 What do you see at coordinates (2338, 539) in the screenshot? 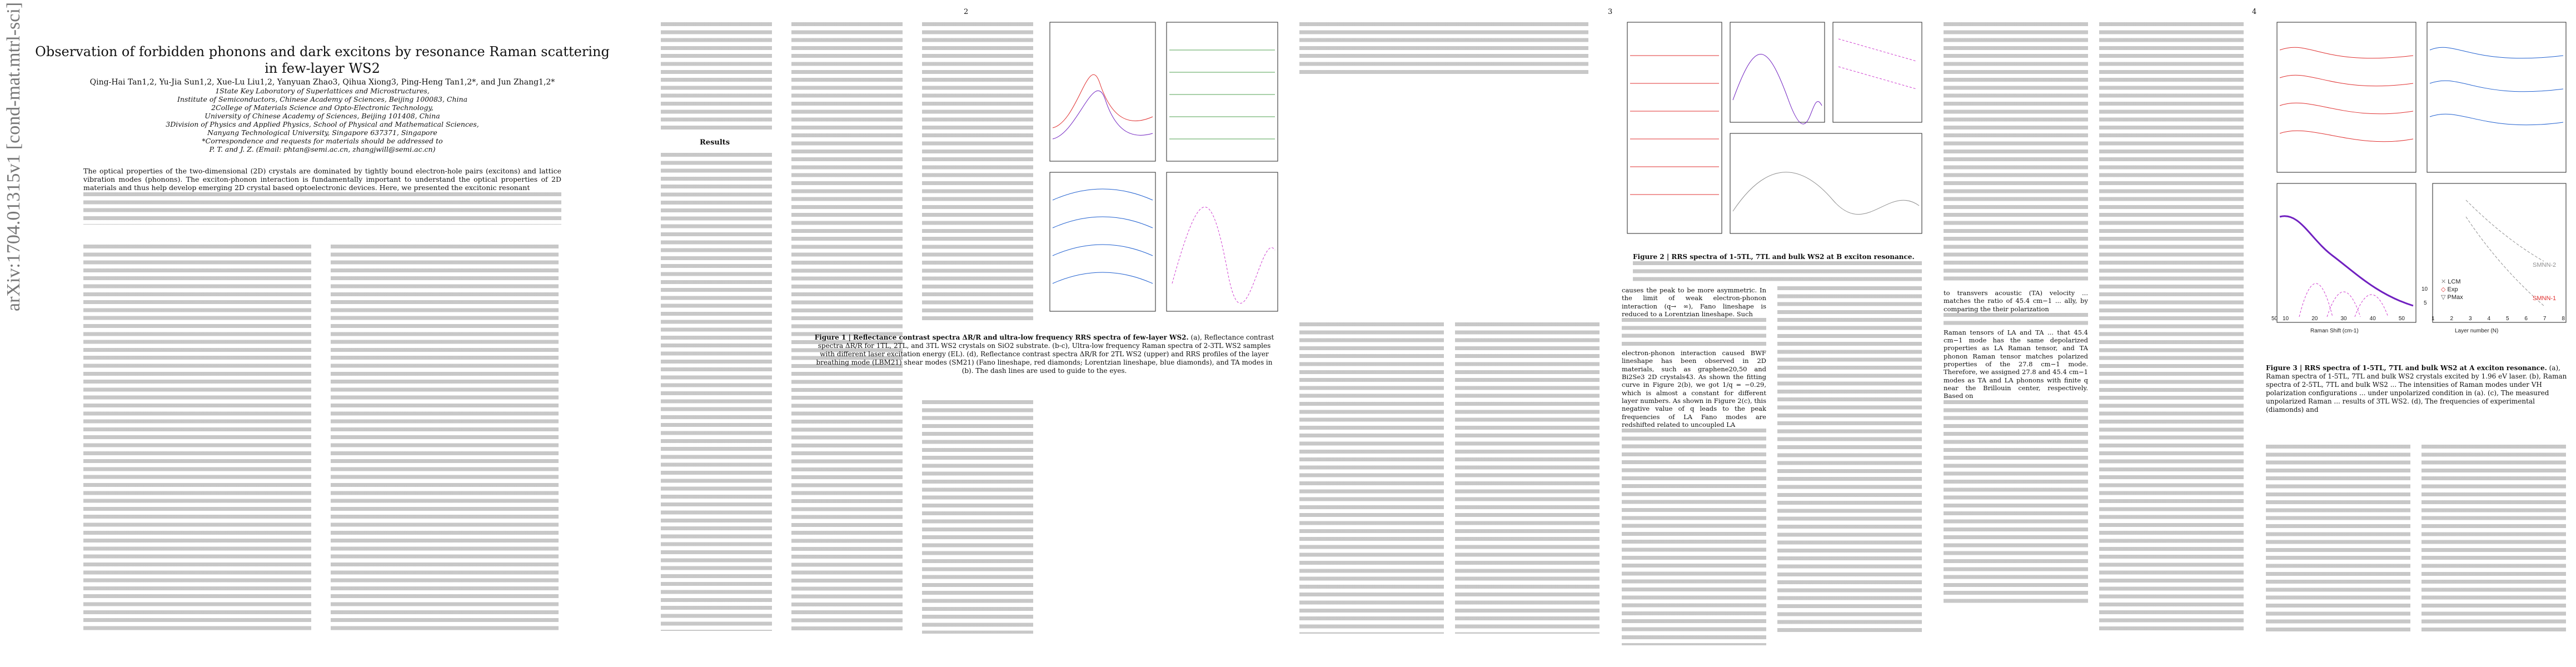
I see `column-right-left` at bounding box center [2338, 539].